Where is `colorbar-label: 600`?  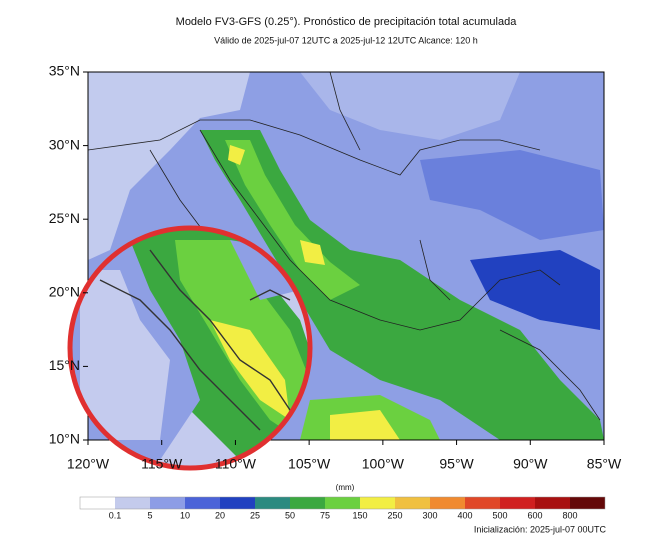 colorbar-label: 600 is located at coordinates (534, 515).